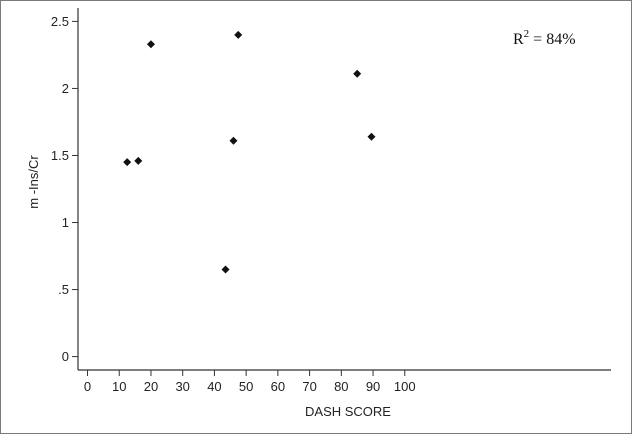  Describe the element at coordinates (405, 386) in the screenshot. I see `x-tick-label: 100` at that location.